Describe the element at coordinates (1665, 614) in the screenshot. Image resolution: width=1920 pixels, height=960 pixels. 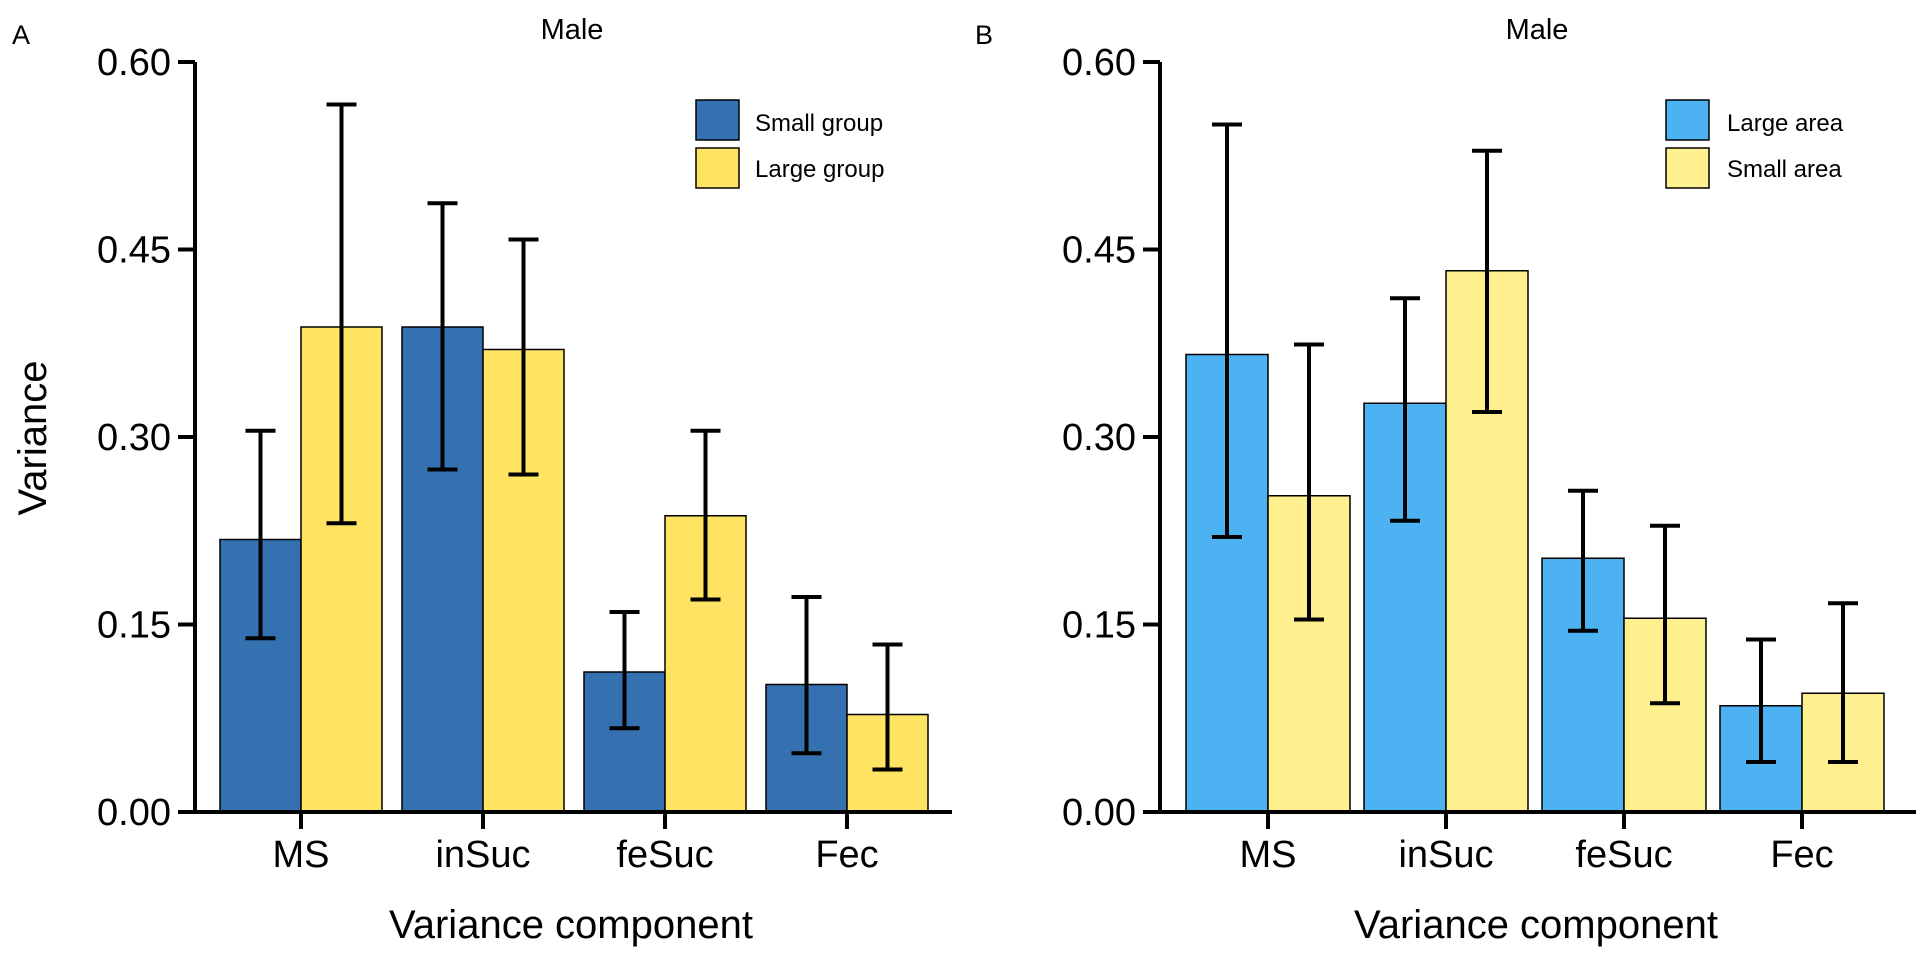
I see `error-bar-small-area-fesuc` at that location.